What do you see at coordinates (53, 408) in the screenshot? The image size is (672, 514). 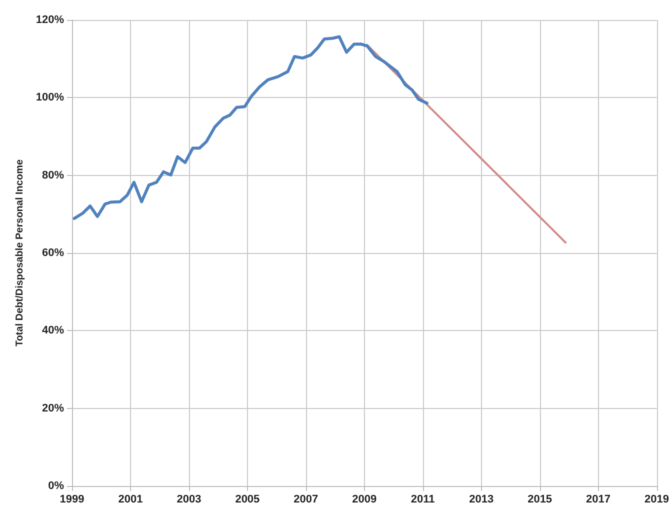 I see `y-tick-label: 20%` at bounding box center [53, 408].